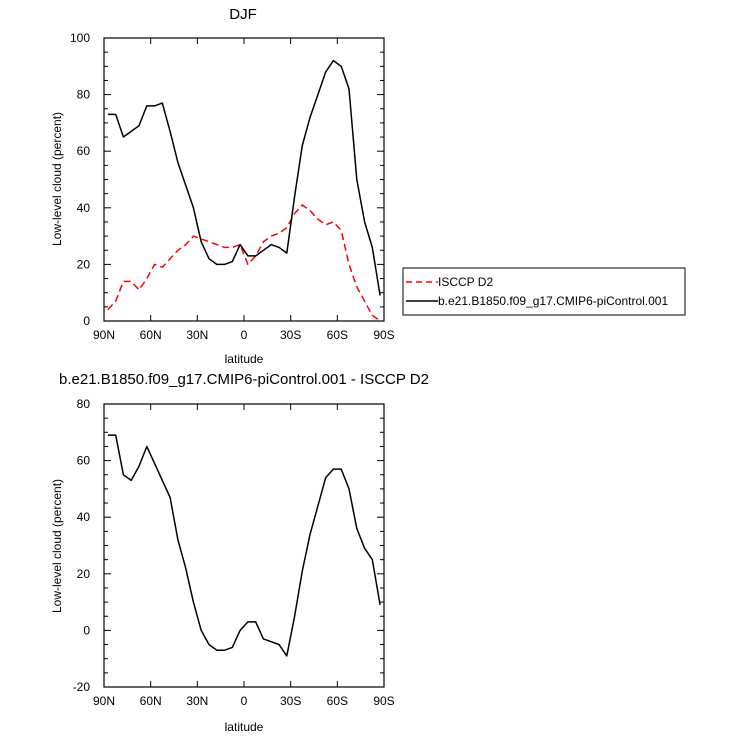 Image resolution: width=732 pixels, height=737 pixels. Describe the element at coordinates (82, 687) in the screenshot. I see `y-tick-label: -20` at that location.